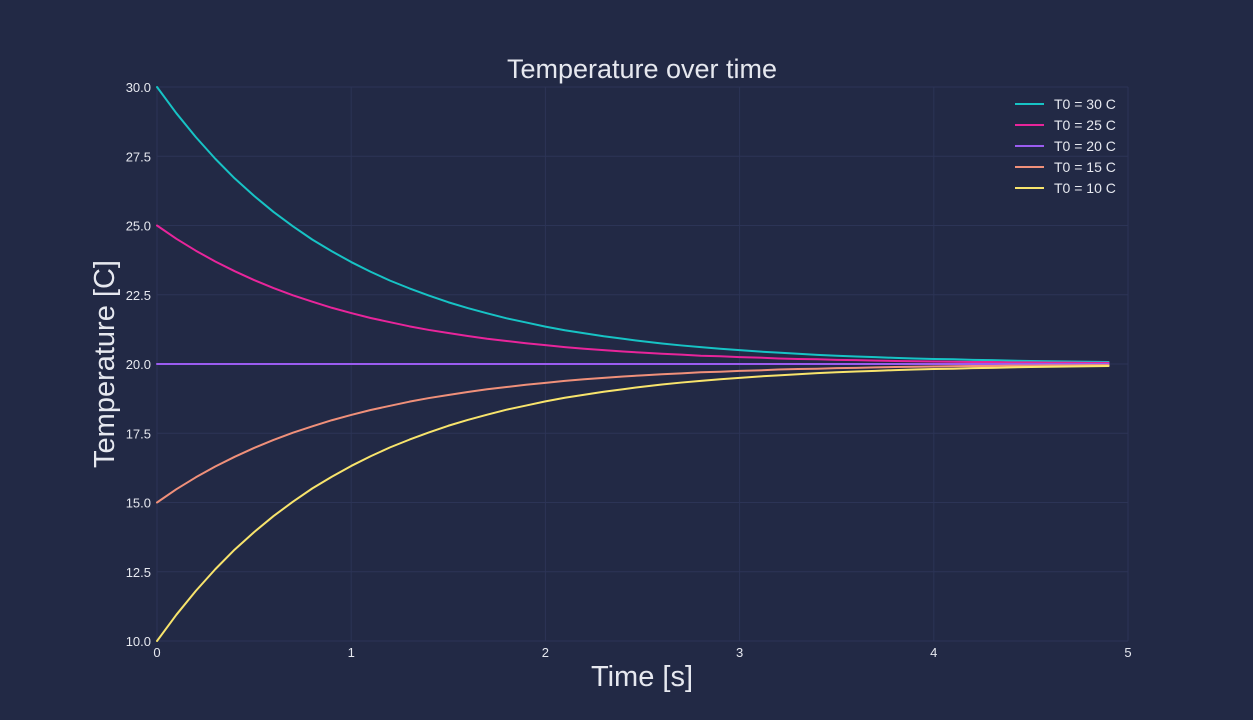  Describe the element at coordinates (642, 677) in the screenshot. I see `x-axis-label: Time [s]` at that location.